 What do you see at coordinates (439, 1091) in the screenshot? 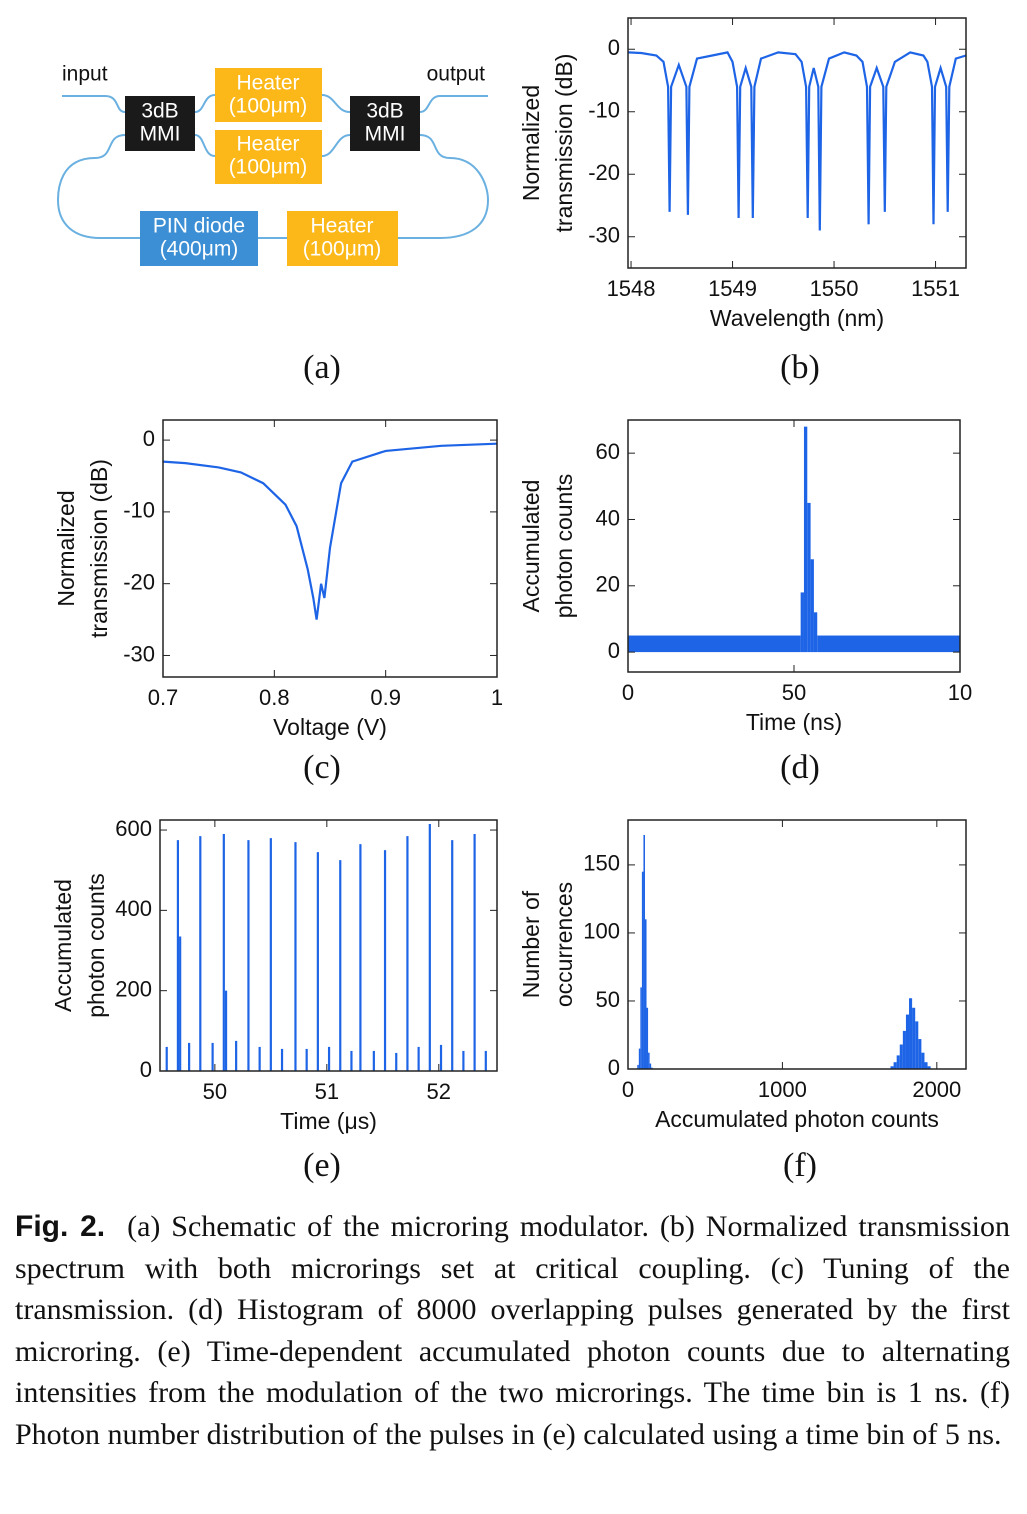
I see `x-tick-label: 52` at bounding box center [439, 1091].